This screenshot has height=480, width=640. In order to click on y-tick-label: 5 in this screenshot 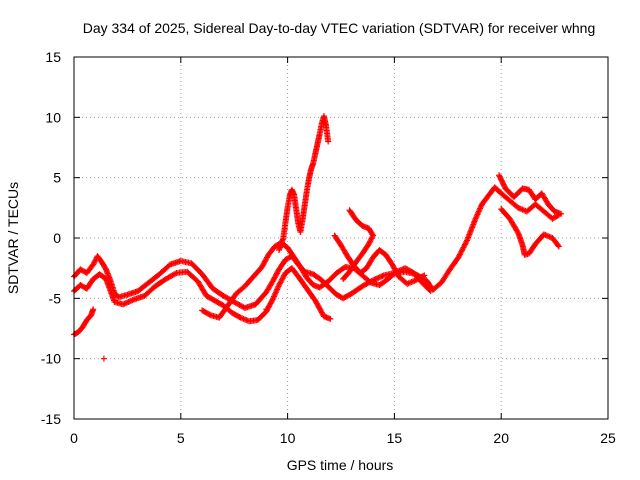, I will do `click(57, 178)`.